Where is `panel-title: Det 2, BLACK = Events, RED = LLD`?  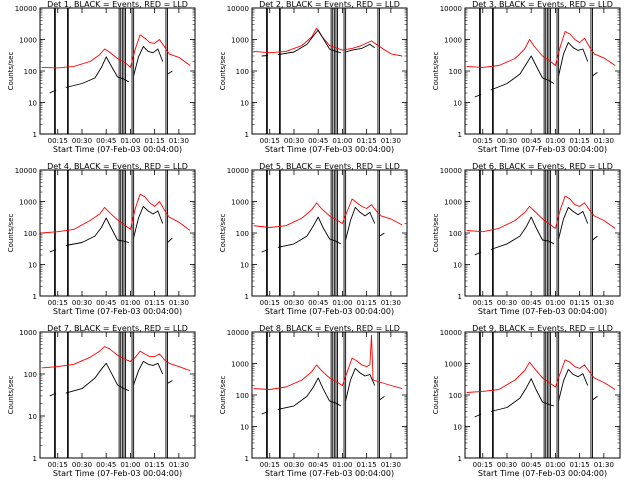
panel-title: Det 2, BLACK = Events, RED = LLD is located at coordinates (329, 4).